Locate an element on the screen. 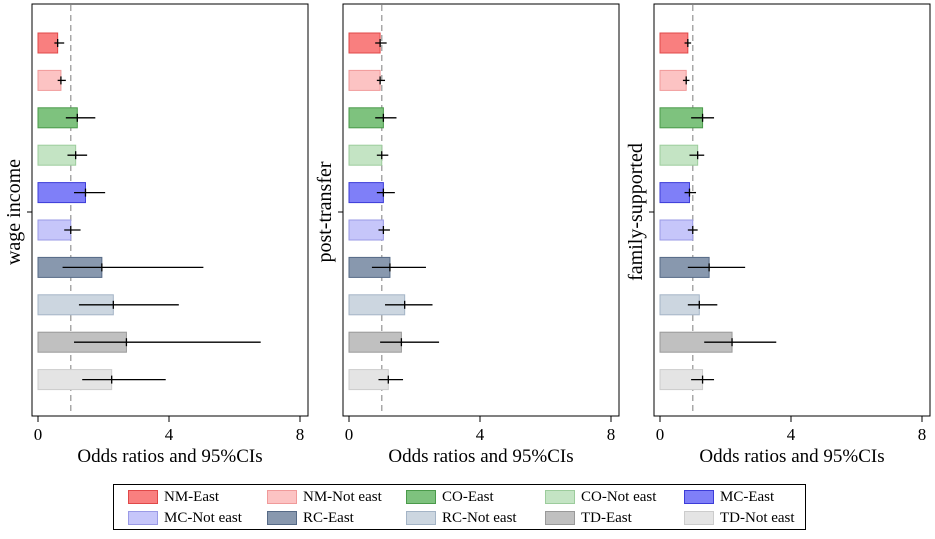  legend-label: MC-Not east is located at coordinates (203, 517).